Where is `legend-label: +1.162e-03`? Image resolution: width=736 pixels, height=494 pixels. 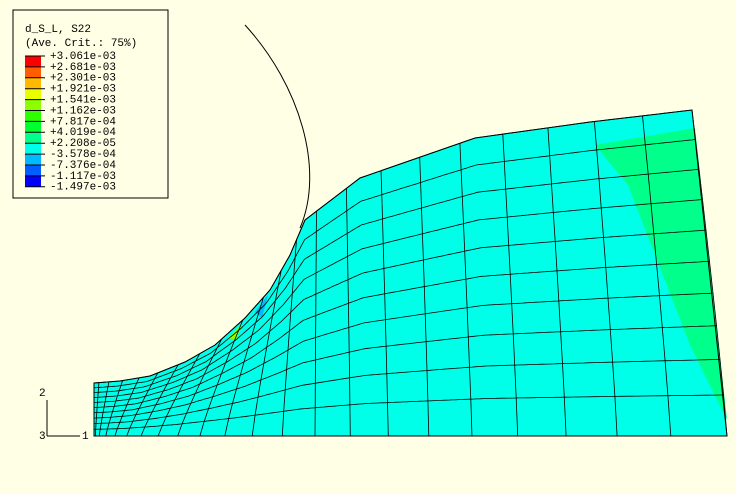 legend-label: +1.162e-03 is located at coordinates (83, 111).